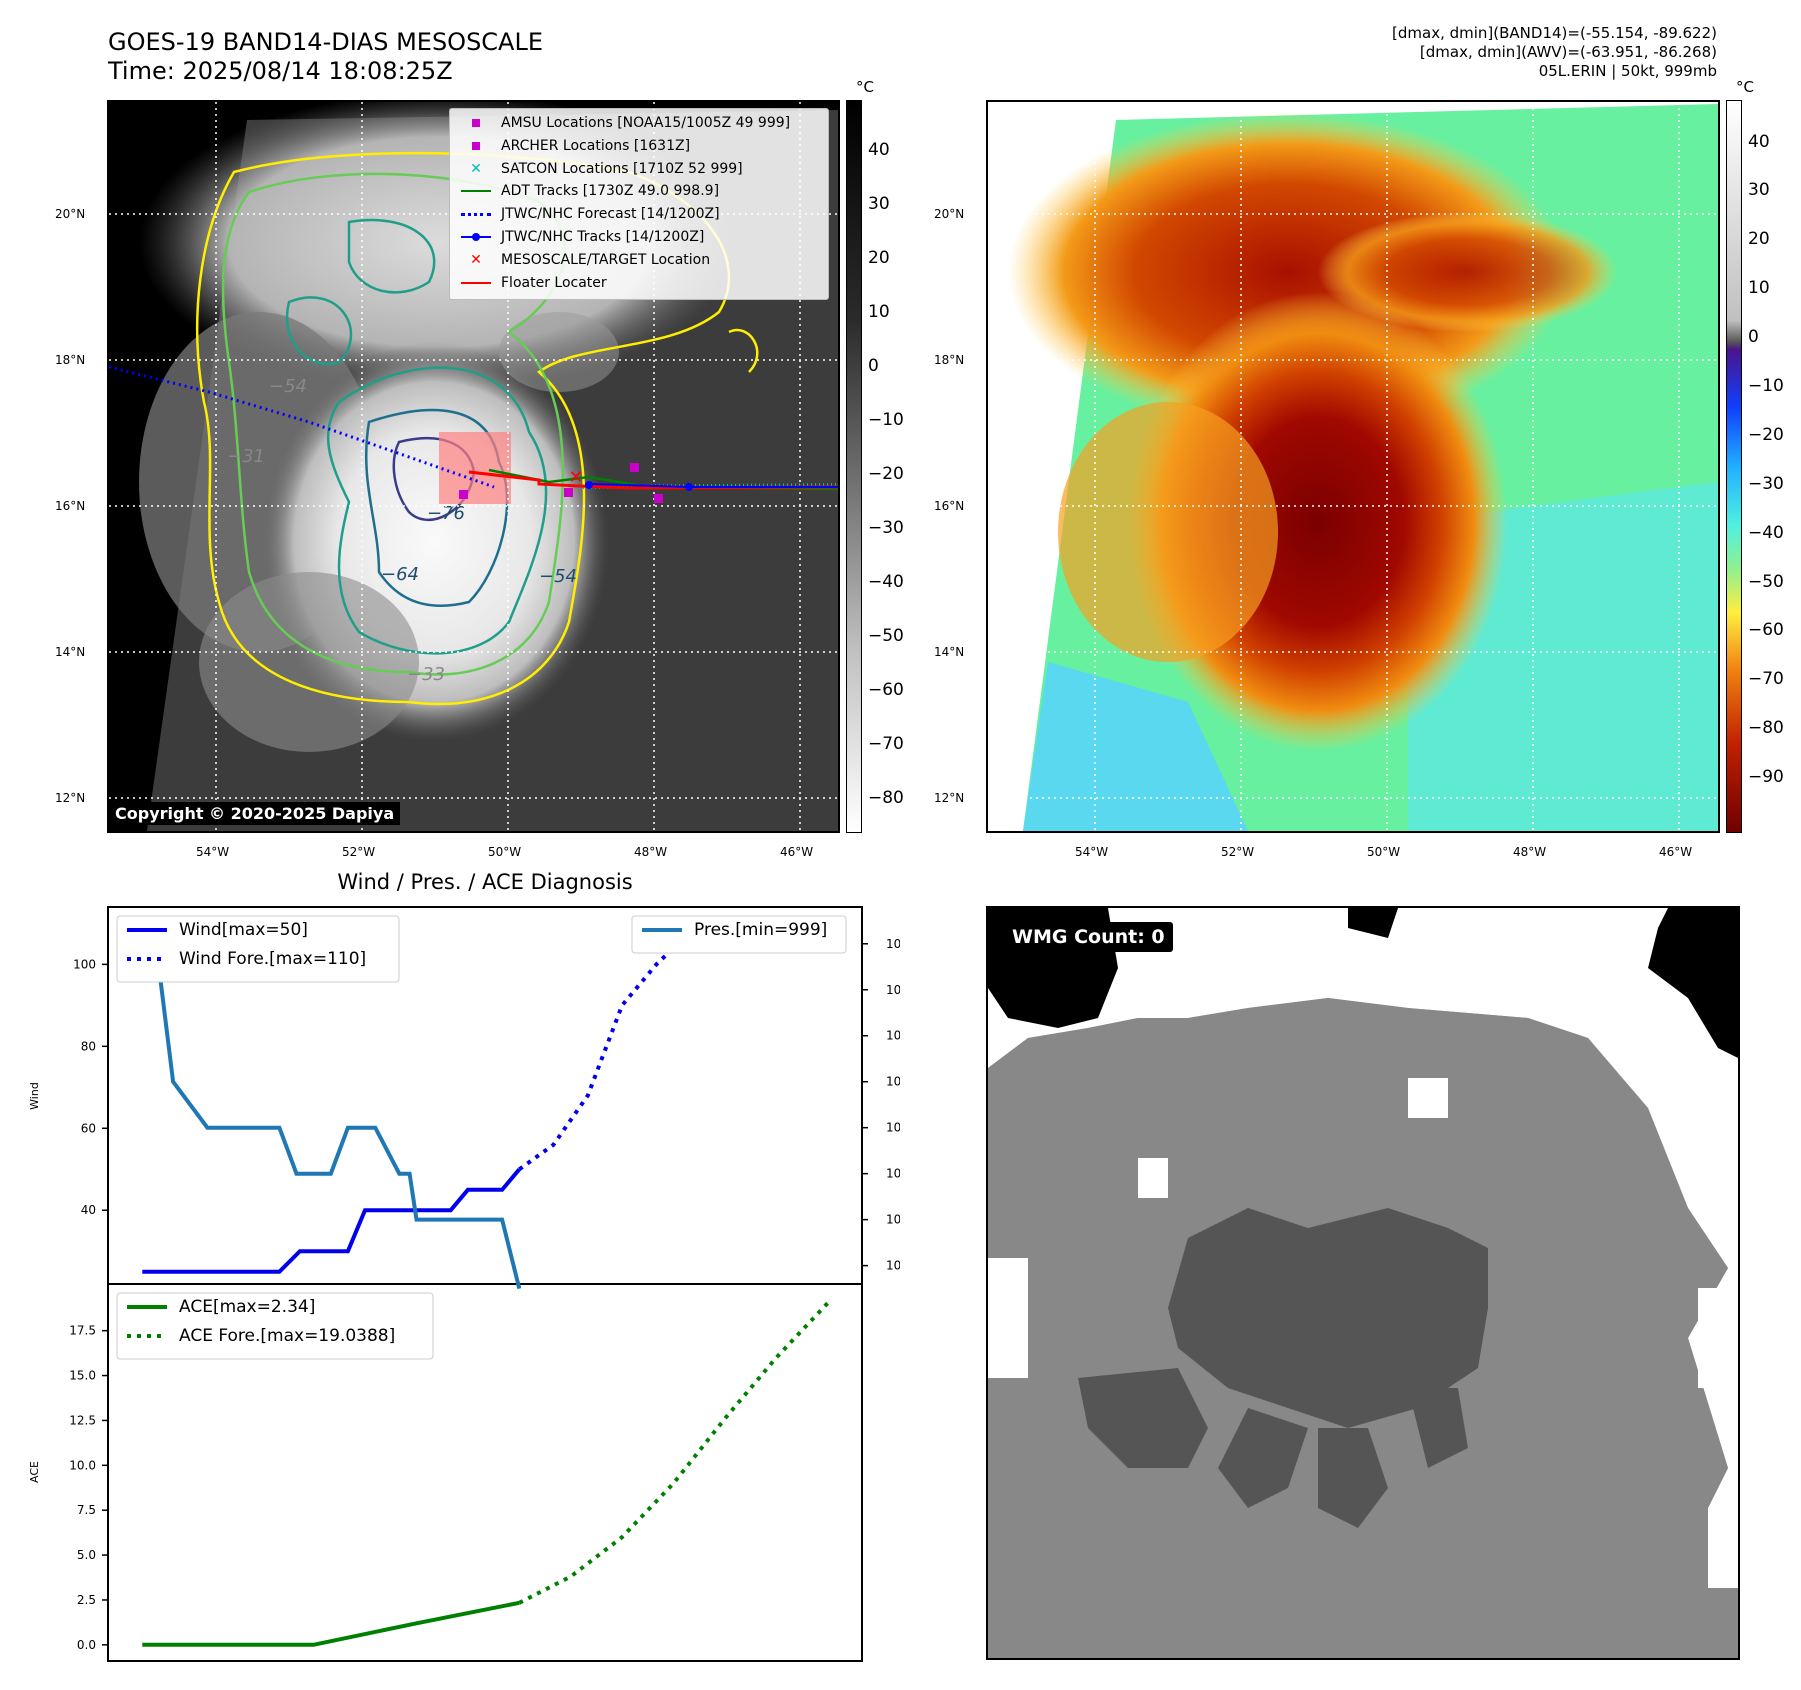  What do you see at coordinates (893, 1174) in the screenshot?
I see `pressure-ytick-label: 1004` at bounding box center [893, 1174].